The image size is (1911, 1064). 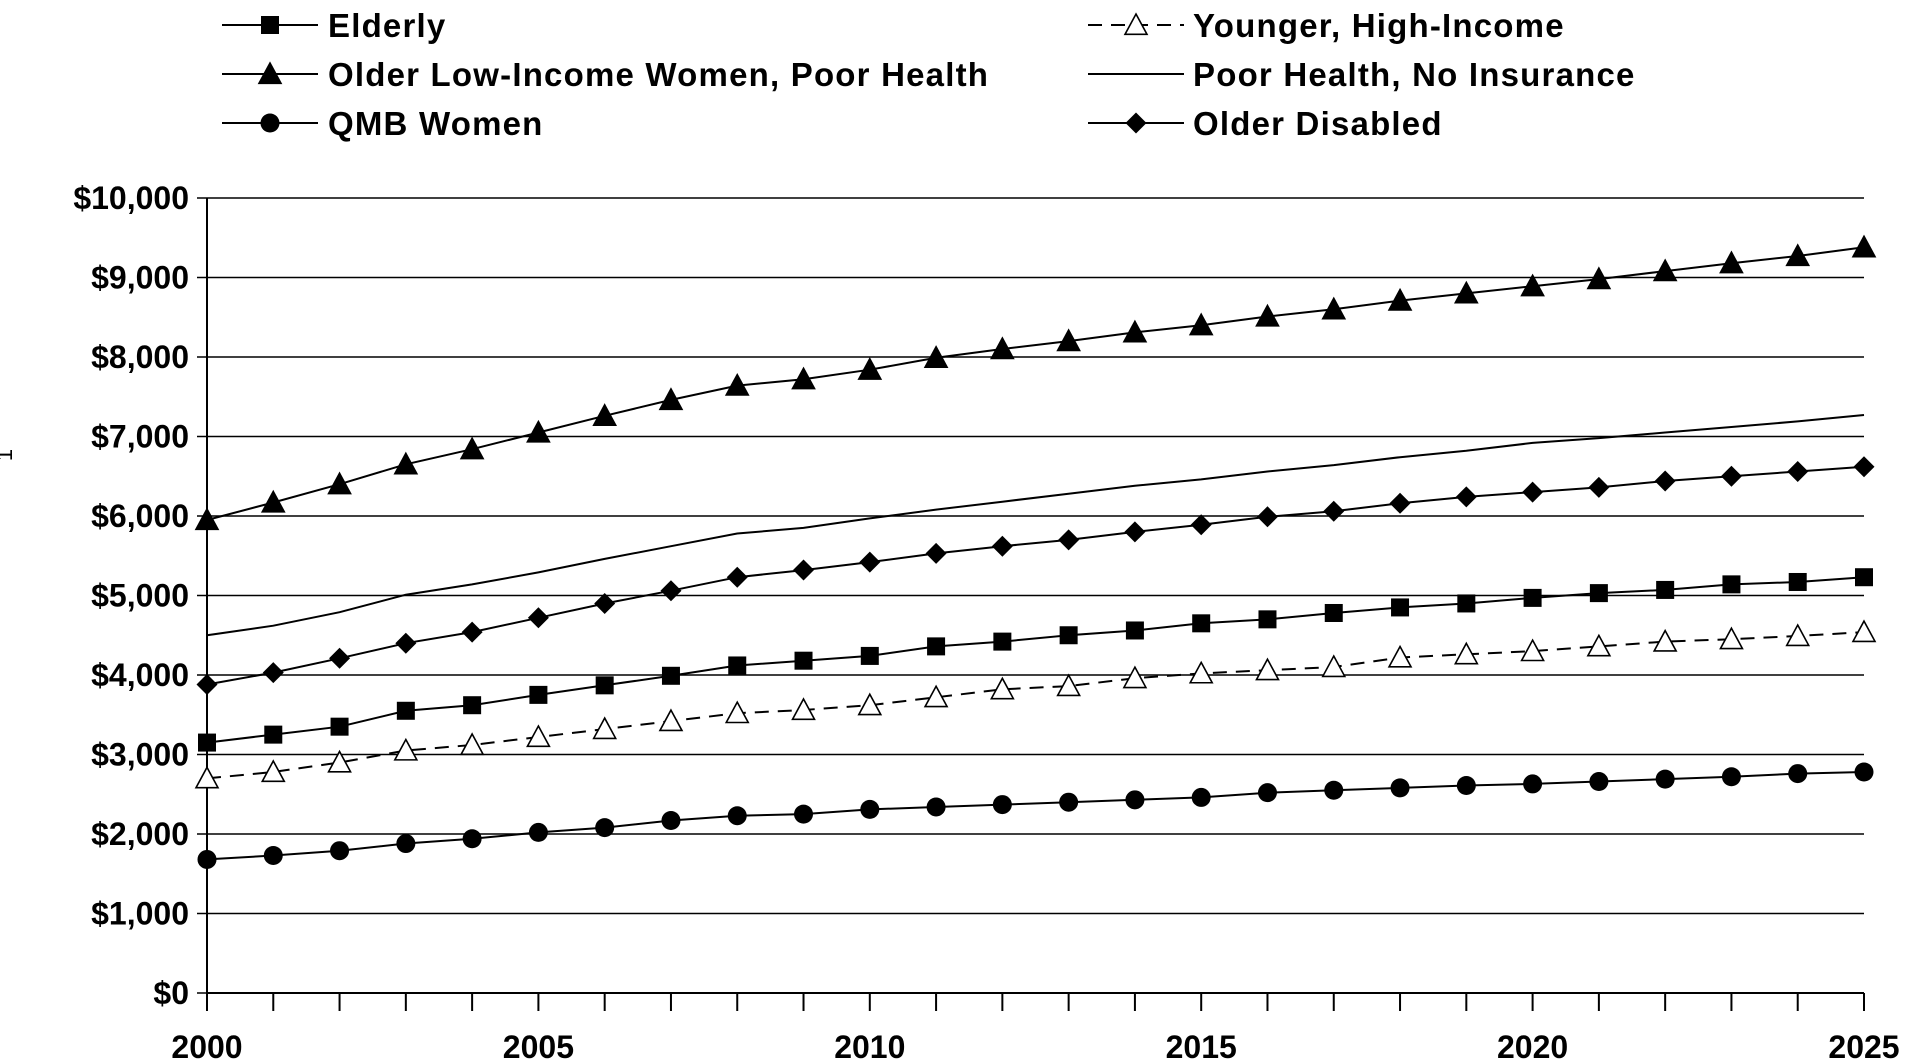 I want to click on legend-item-qmb-women: QMB Women, so click(x=383, y=123).